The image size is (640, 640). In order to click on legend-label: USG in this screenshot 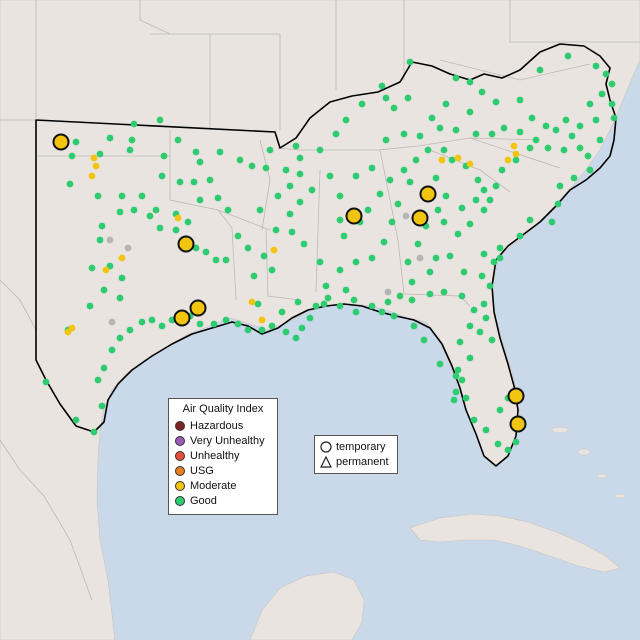, I will do `click(202, 470)`.